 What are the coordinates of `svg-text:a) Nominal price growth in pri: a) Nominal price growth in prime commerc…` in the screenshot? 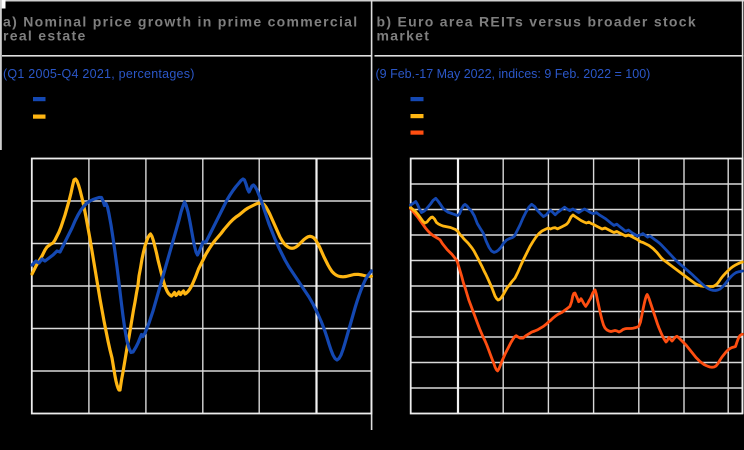 It's located at (180, 22).